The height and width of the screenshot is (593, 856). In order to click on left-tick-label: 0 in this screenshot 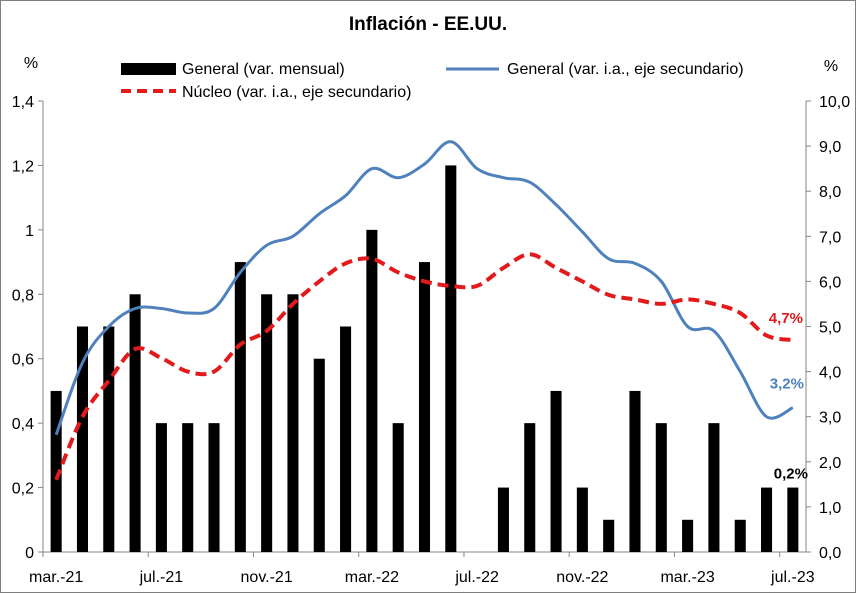, I will do `click(29, 553)`.